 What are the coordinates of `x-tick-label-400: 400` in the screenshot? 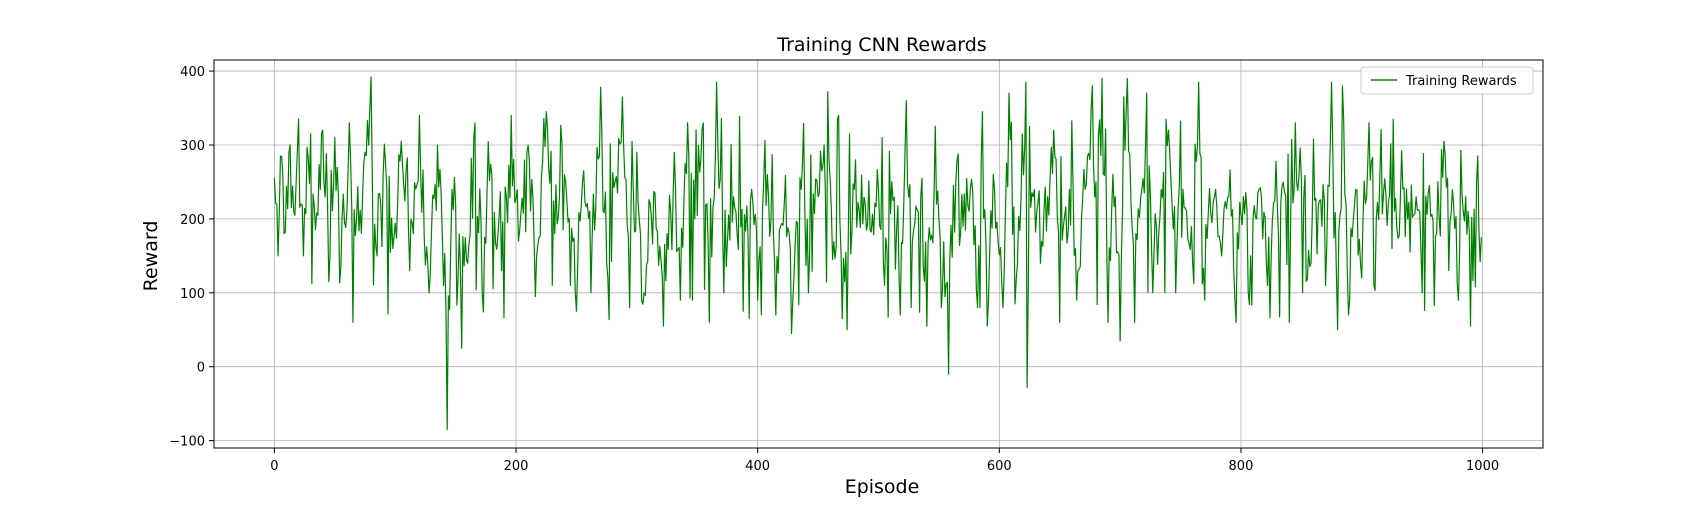 It's located at (757, 466).